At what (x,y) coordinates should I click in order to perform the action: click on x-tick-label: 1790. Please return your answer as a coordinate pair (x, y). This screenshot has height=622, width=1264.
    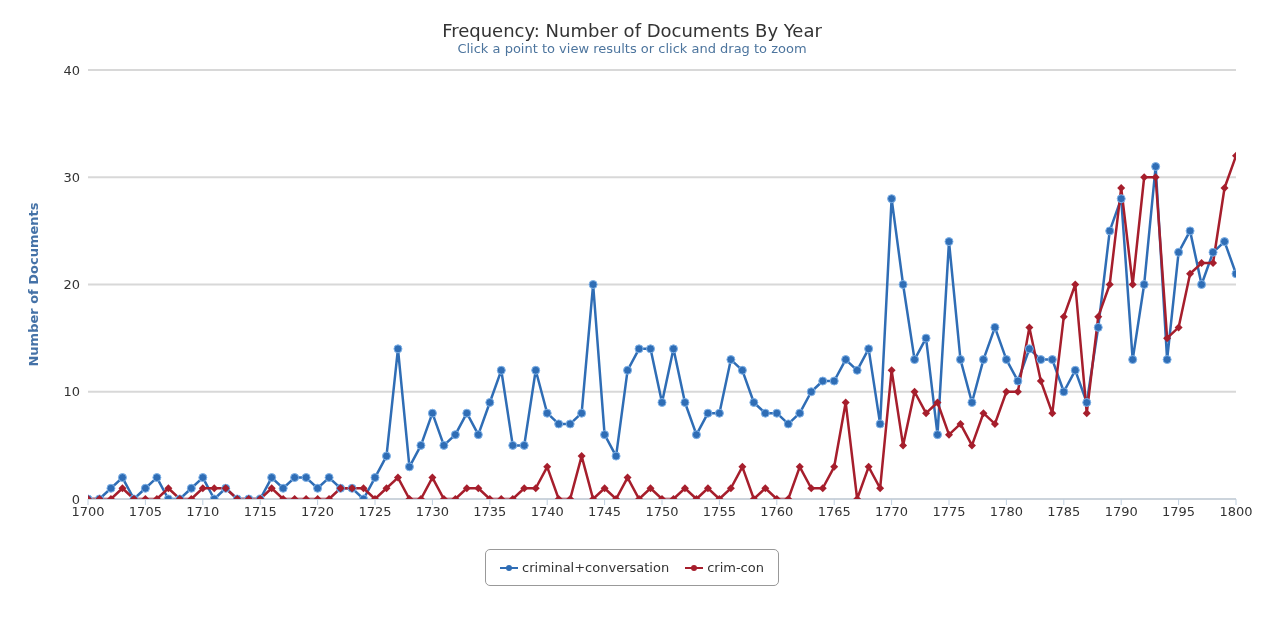
    Looking at the image, I should click on (1121, 512).